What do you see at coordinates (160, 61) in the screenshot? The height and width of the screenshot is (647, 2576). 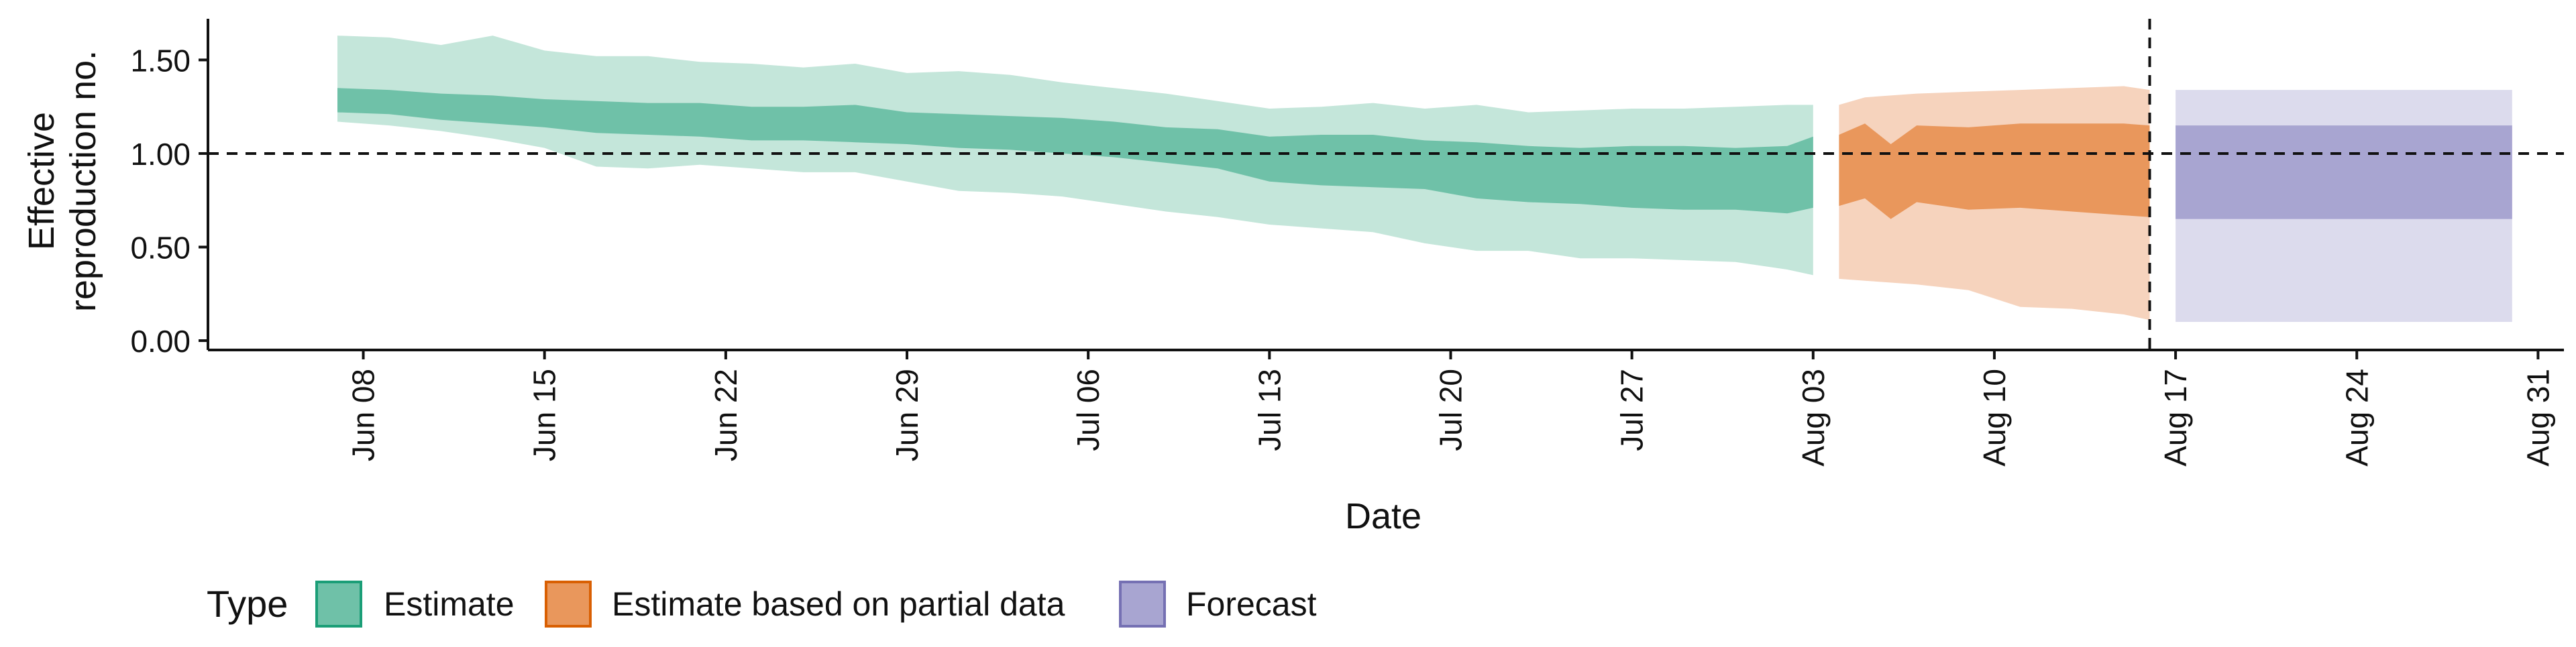 I see `y-tick-label: 1.50` at bounding box center [160, 61].